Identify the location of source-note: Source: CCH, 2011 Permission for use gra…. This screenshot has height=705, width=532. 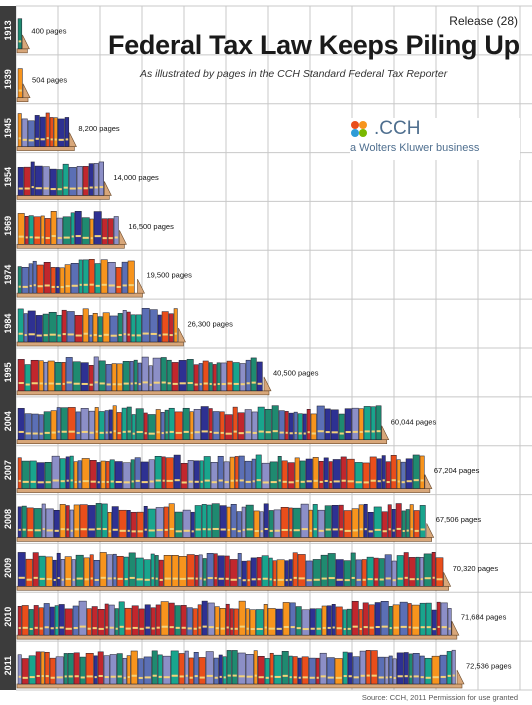
(439, 697).